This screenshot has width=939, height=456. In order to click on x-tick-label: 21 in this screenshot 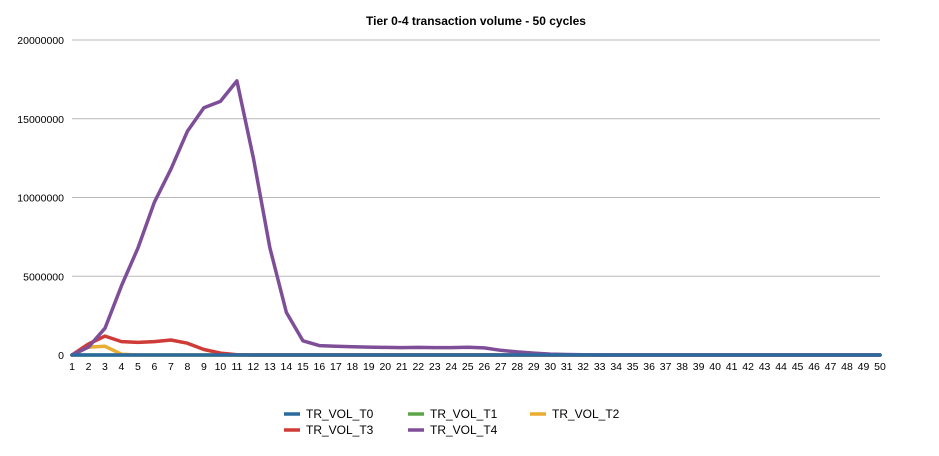, I will do `click(402, 367)`.